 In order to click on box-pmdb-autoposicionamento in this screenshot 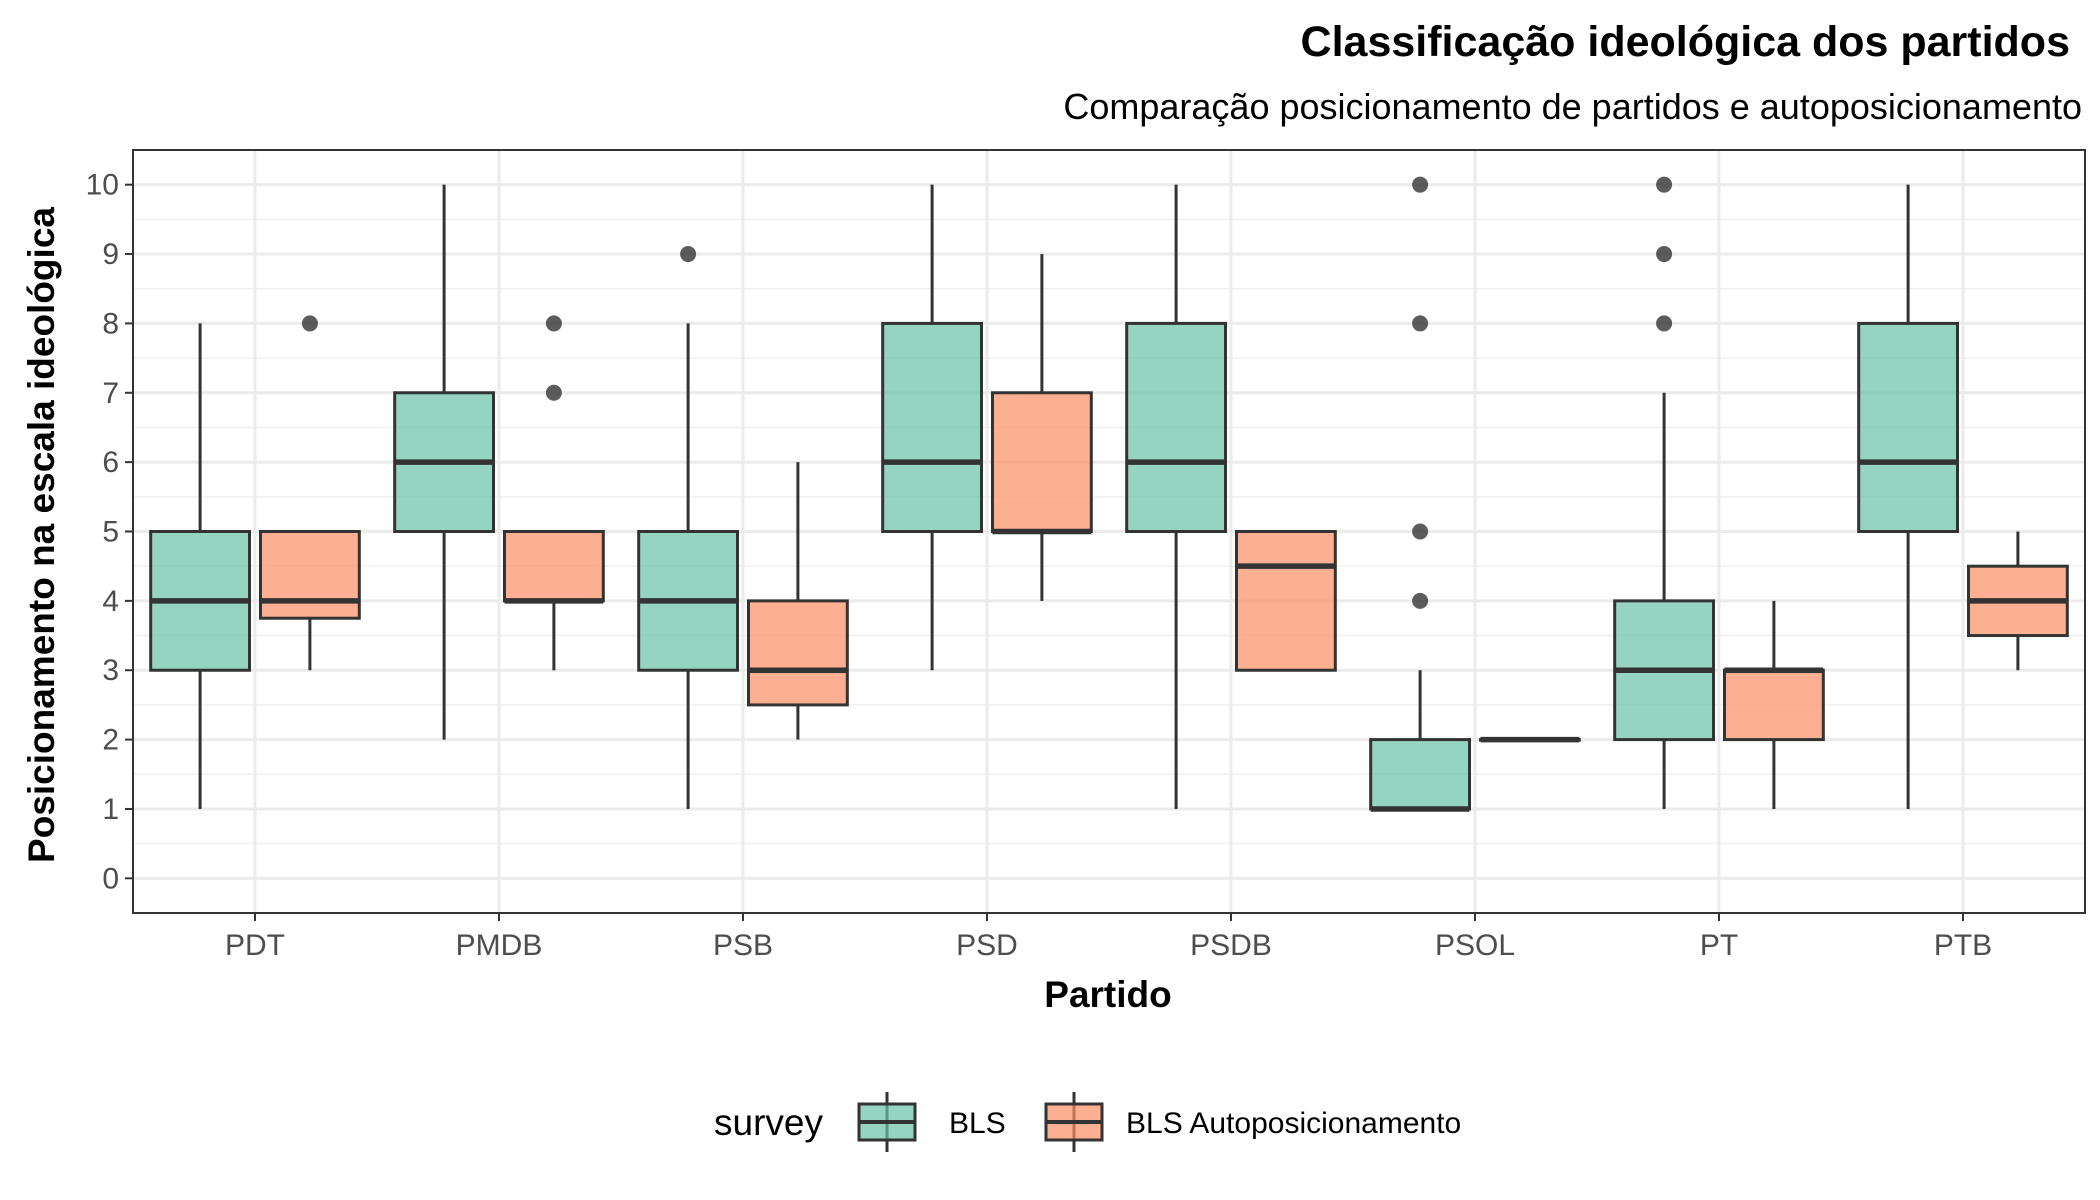, I will do `click(553, 493)`.